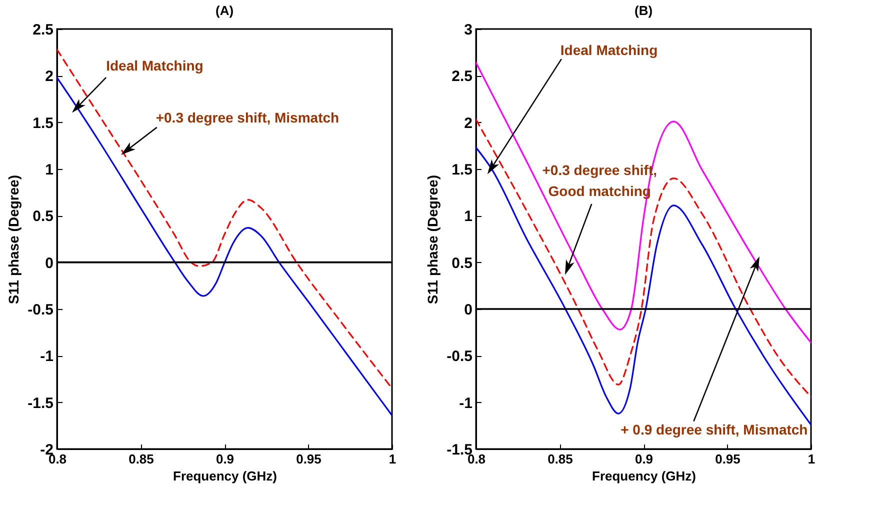  What do you see at coordinates (714, 429) in the screenshot?
I see `annotation: + 0.9 degree shift, Mismatch` at bounding box center [714, 429].